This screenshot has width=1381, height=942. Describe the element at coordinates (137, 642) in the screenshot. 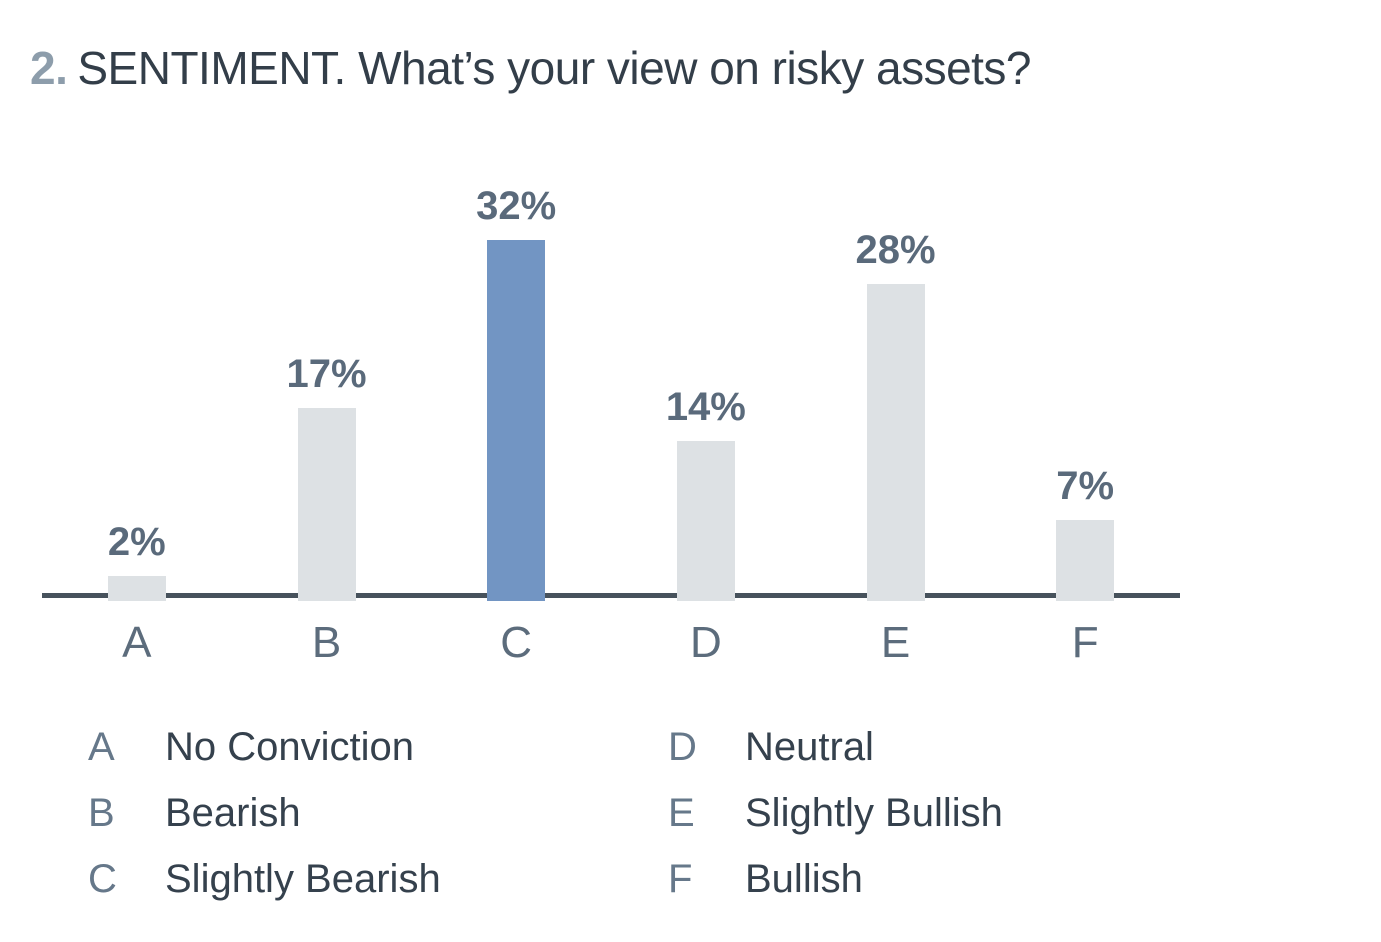

I see `category-label-a: A` at that location.